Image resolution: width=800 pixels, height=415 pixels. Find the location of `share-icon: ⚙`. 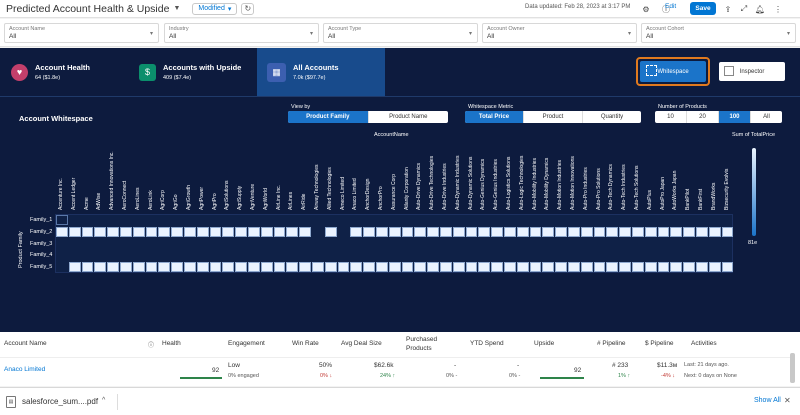

share-icon: ⚙ is located at coordinates (646, 9).